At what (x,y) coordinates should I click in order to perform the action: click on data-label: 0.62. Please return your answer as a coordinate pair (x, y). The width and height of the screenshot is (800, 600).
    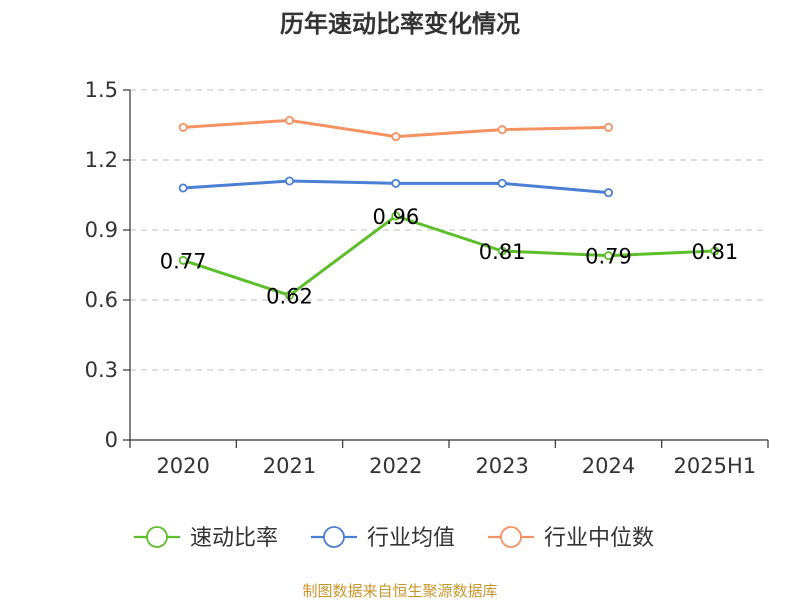
    Looking at the image, I should click on (289, 296).